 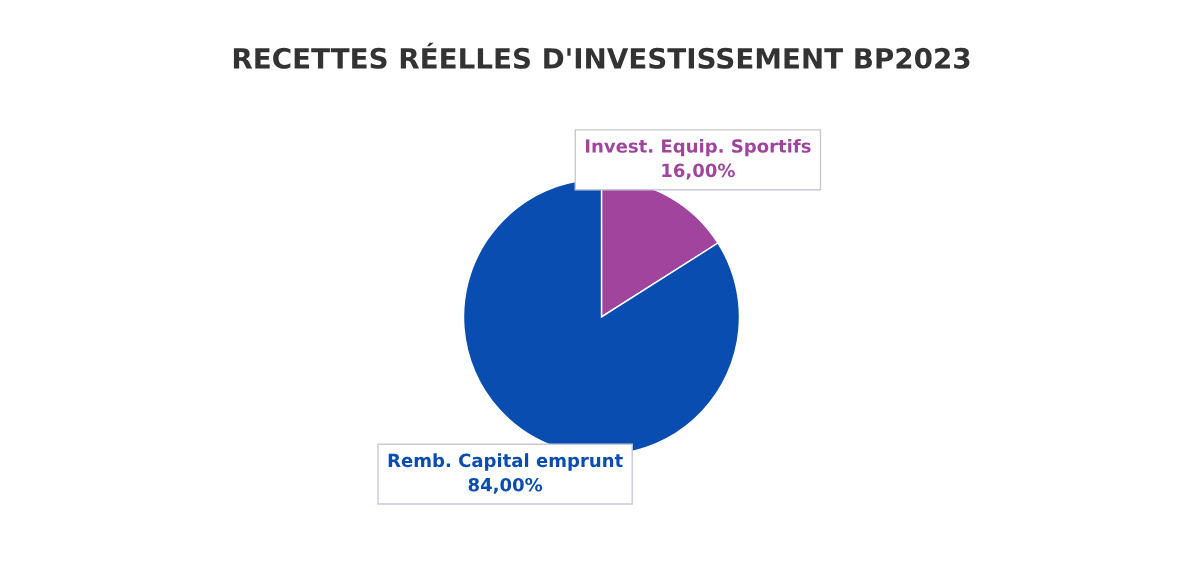 What do you see at coordinates (601, 55) in the screenshot?
I see `chart-title: RECETTES RÉELLES D'INVESTISSEMENT BP2023` at bounding box center [601, 55].